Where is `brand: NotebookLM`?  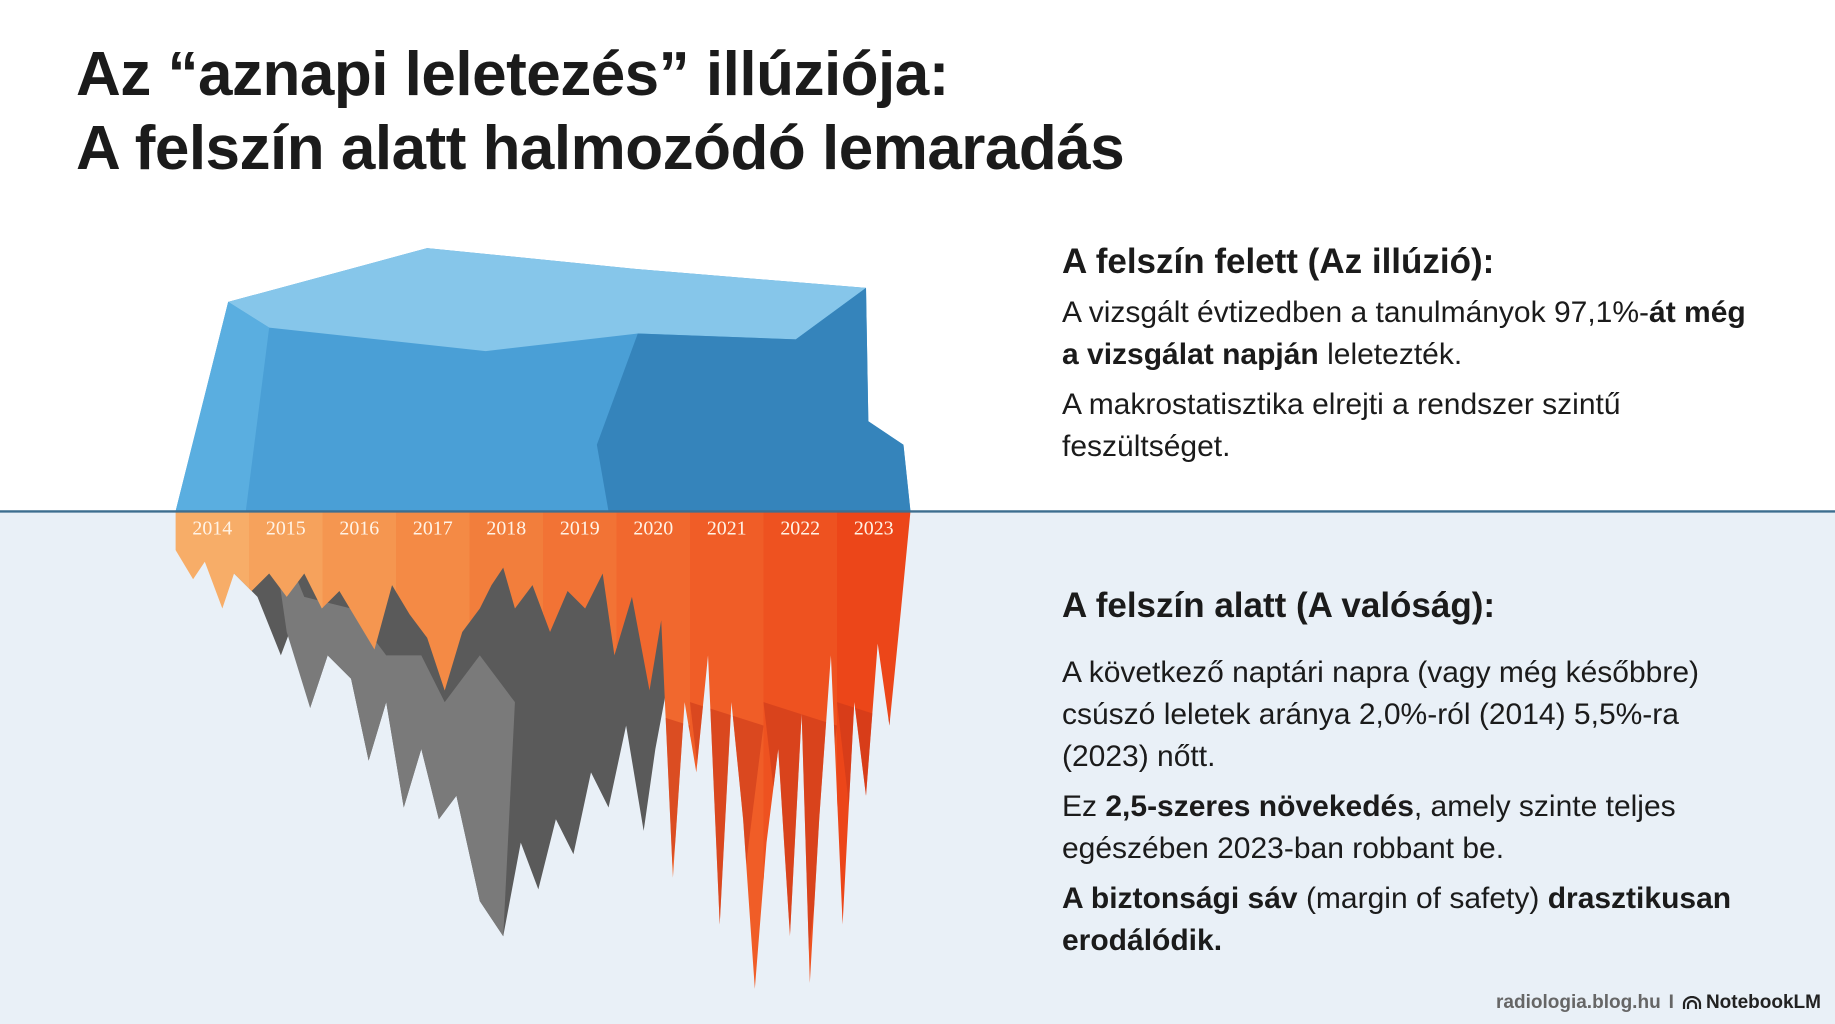
brand: NotebookLM is located at coordinates (1751, 1003).